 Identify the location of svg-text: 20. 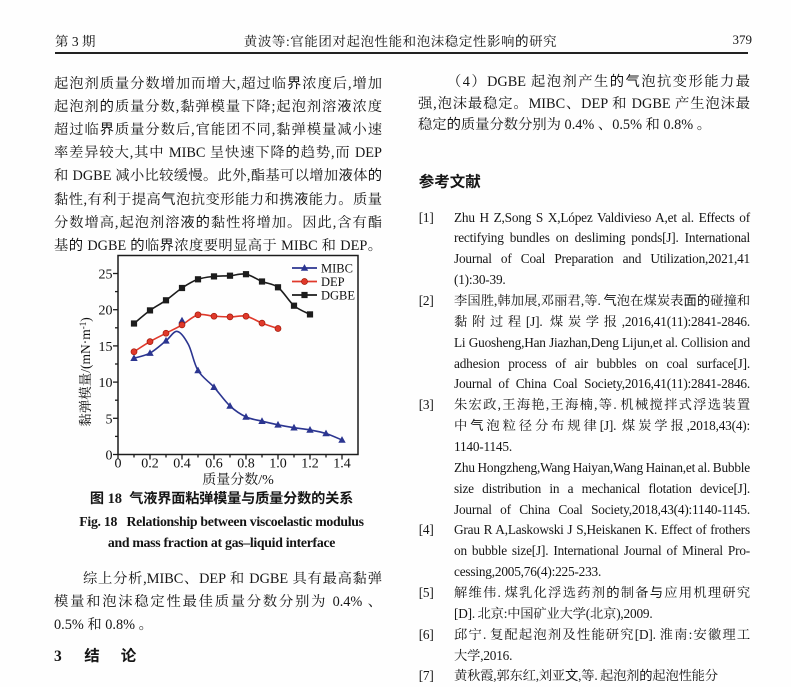
(106, 311).